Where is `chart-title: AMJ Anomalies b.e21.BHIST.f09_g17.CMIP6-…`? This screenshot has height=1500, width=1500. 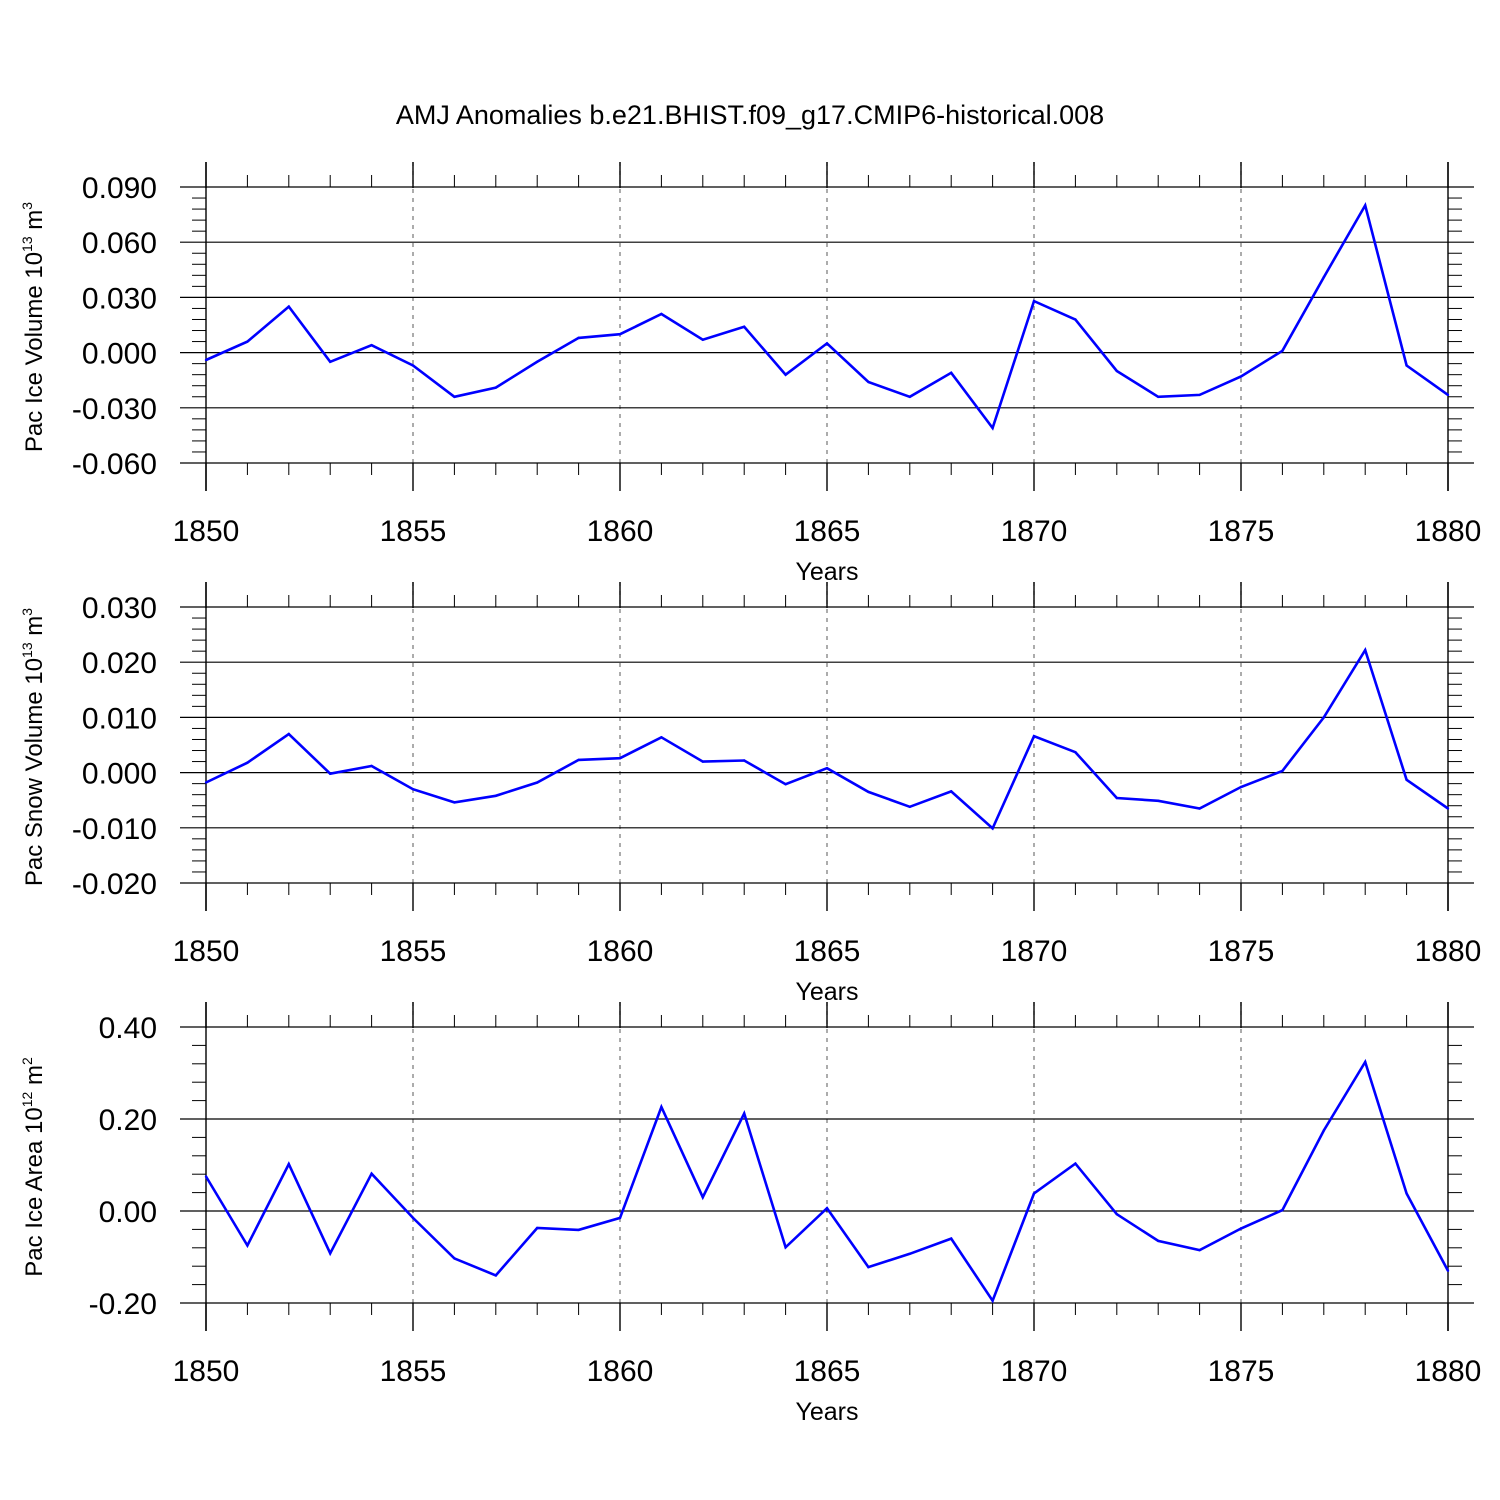
chart-title: AMJ Anomalies b.e21.BHIST.f09_g17.CMIP6-… is located at coordinates (750, 115).